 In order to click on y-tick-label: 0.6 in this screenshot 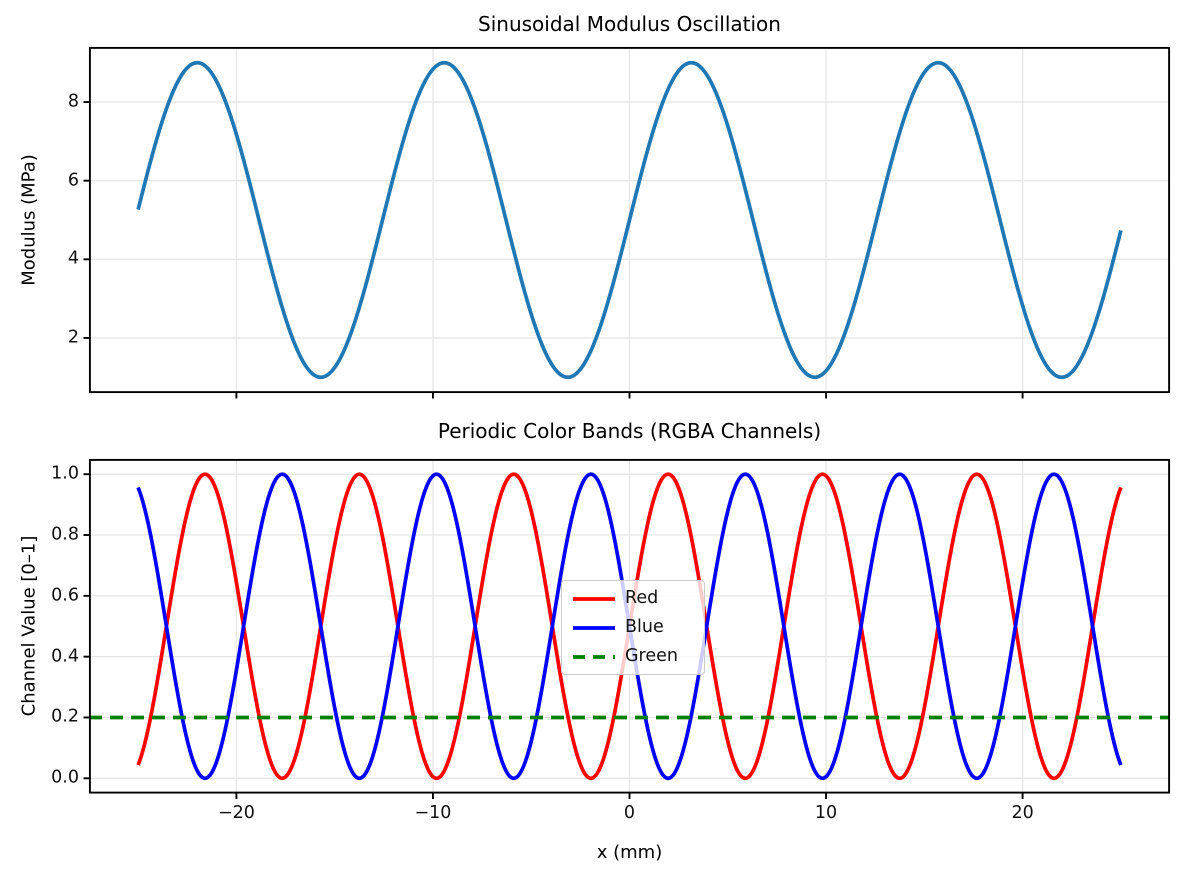, I will do `click(65, 595)`.